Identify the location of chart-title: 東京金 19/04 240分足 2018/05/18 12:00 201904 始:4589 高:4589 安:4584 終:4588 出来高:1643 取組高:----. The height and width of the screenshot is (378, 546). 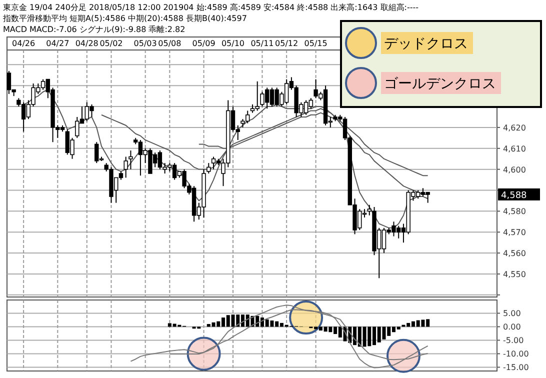
(211, 7).